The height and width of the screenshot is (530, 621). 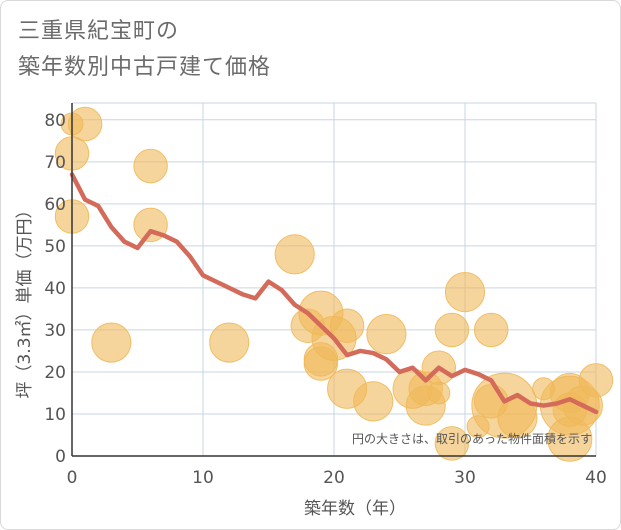 What do you see at coordinates (55, 373) in the screenshot?
I see `y-tick-label: 20` at bounding box center [55, 373].